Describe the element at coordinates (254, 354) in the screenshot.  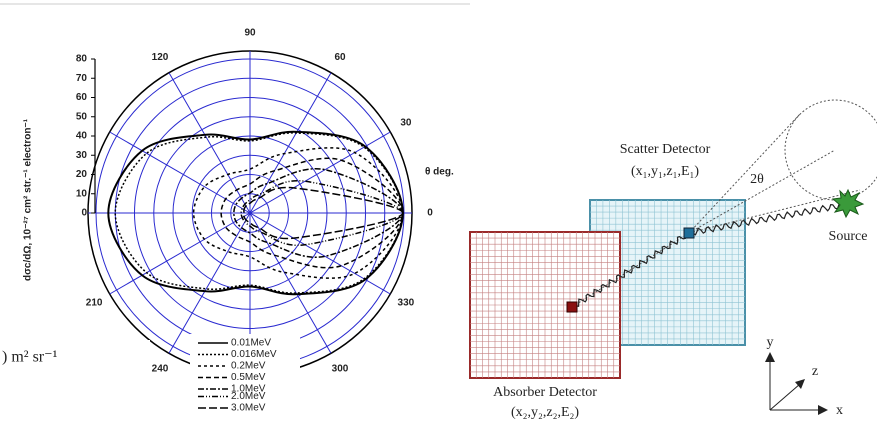
I see `legend-label: 0.016MeV` at that location.